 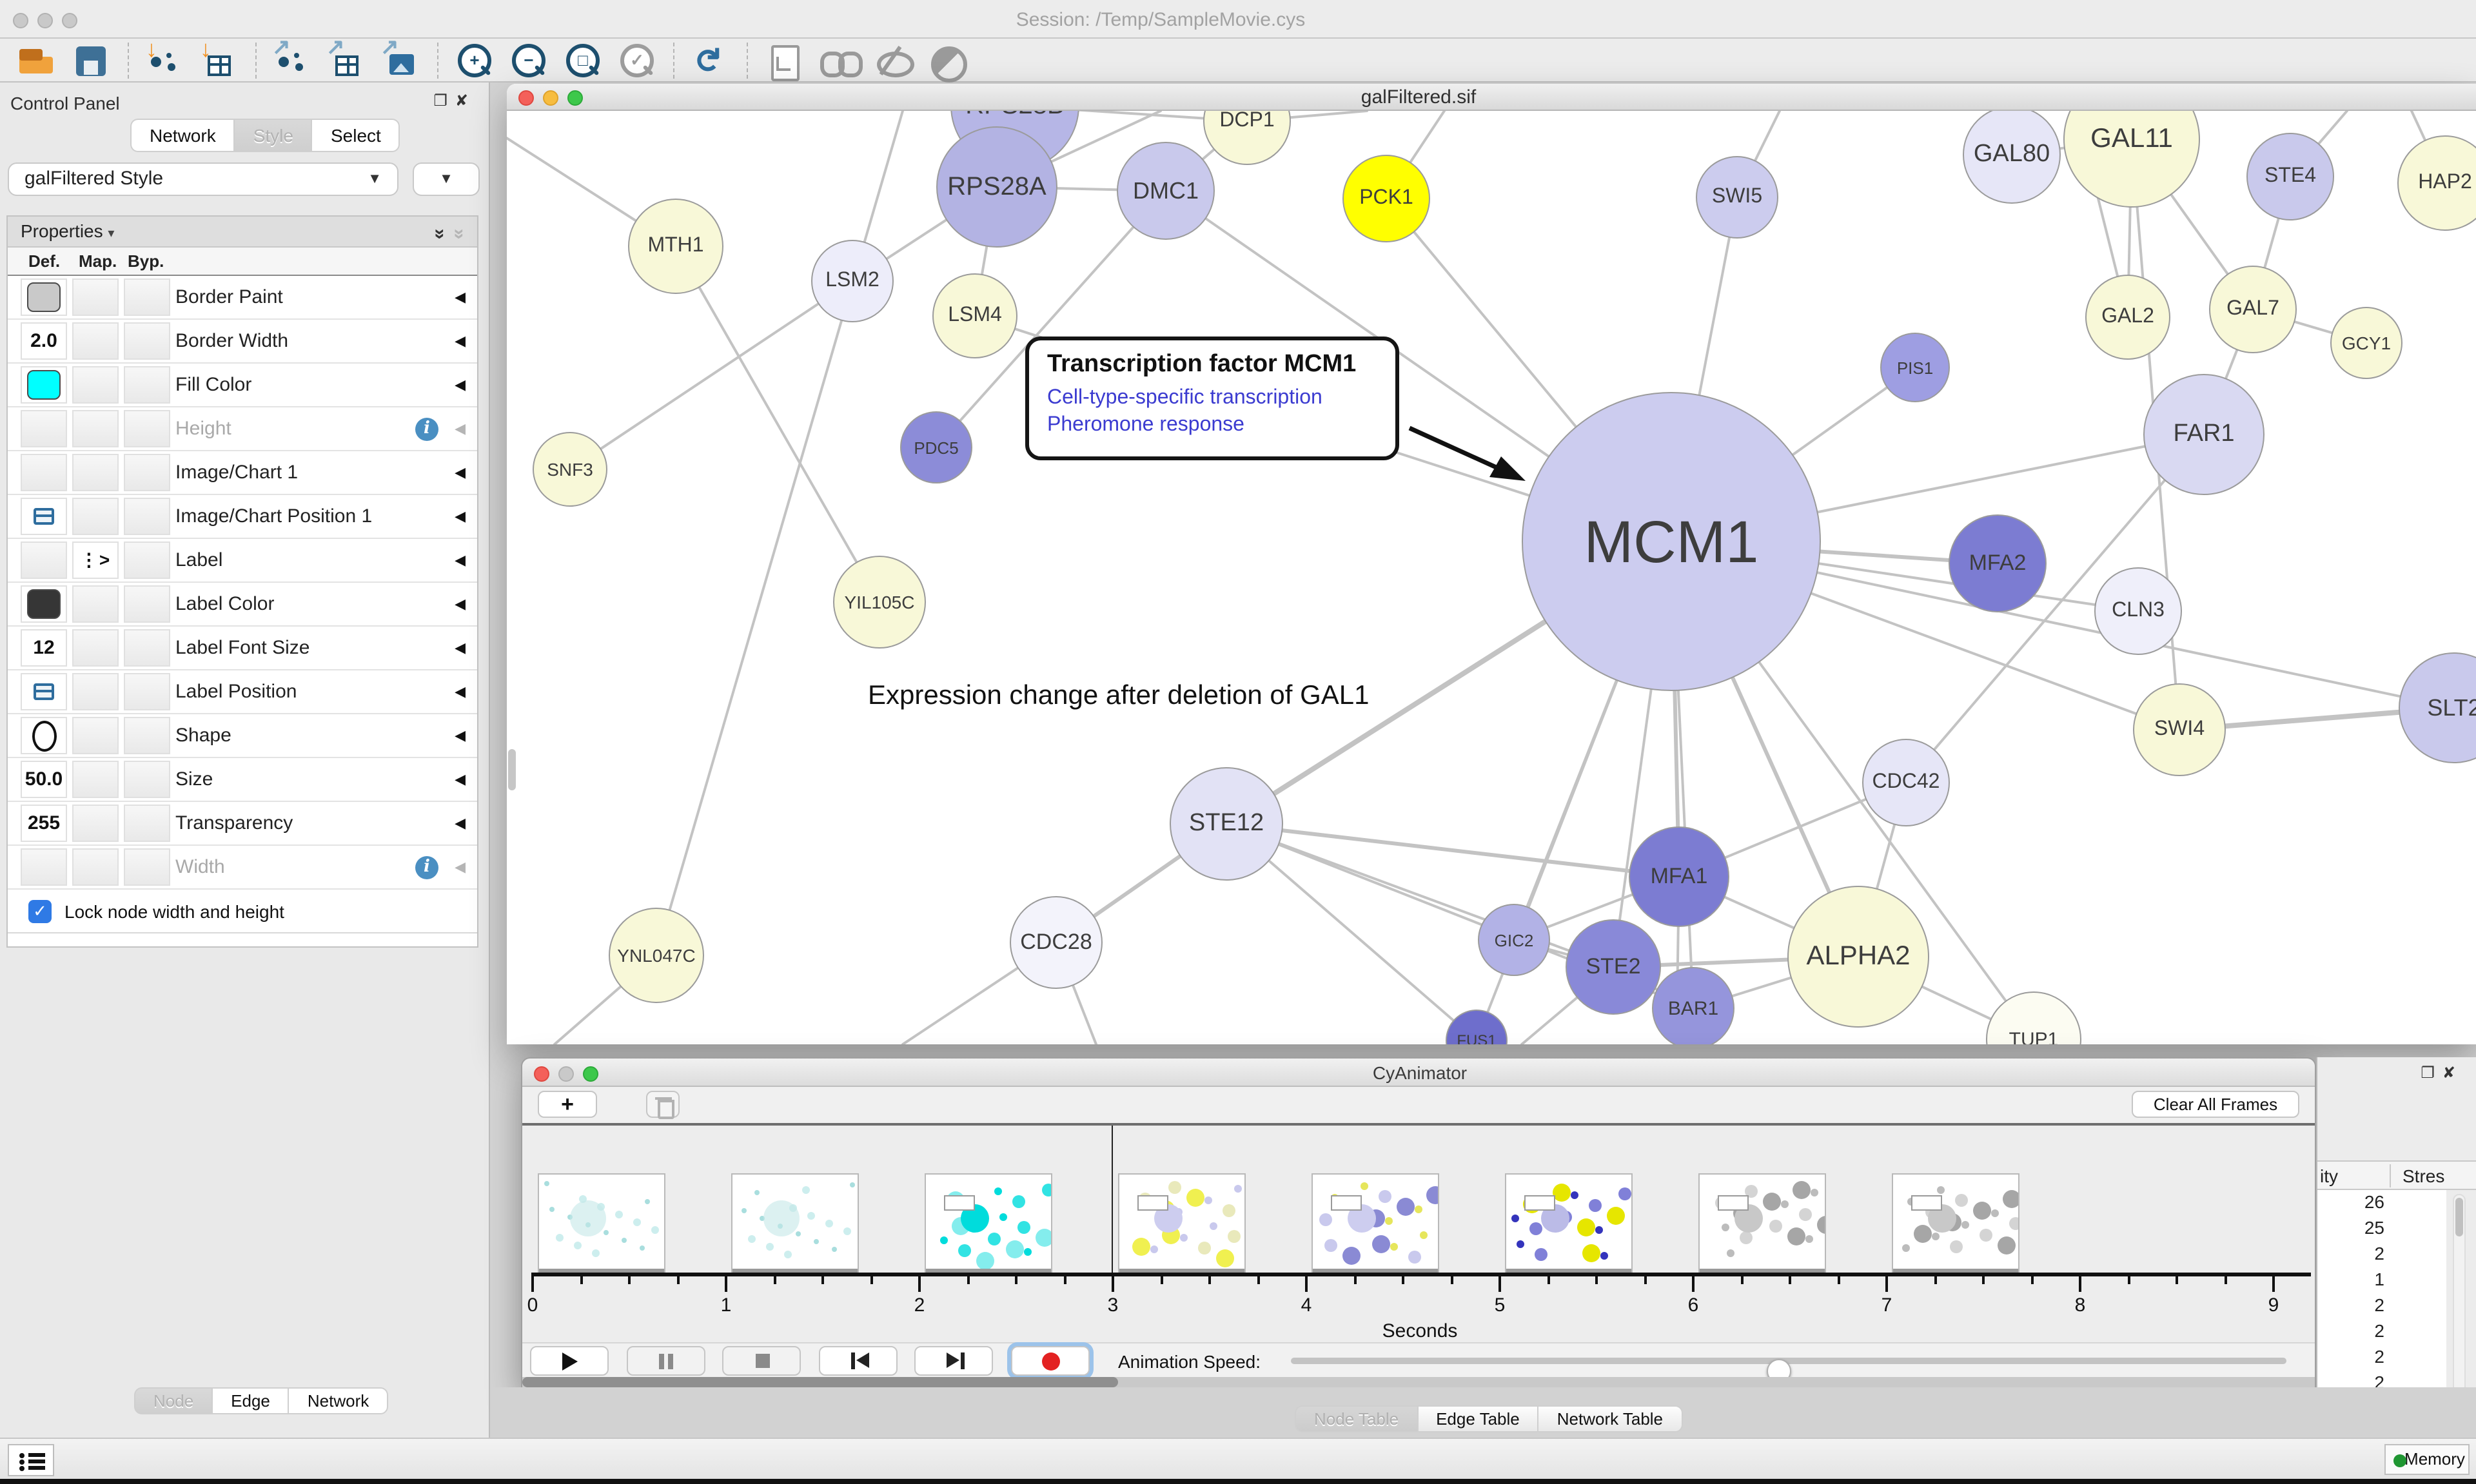 I want to click on network-node-dcp1: DCP1, so click(x=1247, y=138).